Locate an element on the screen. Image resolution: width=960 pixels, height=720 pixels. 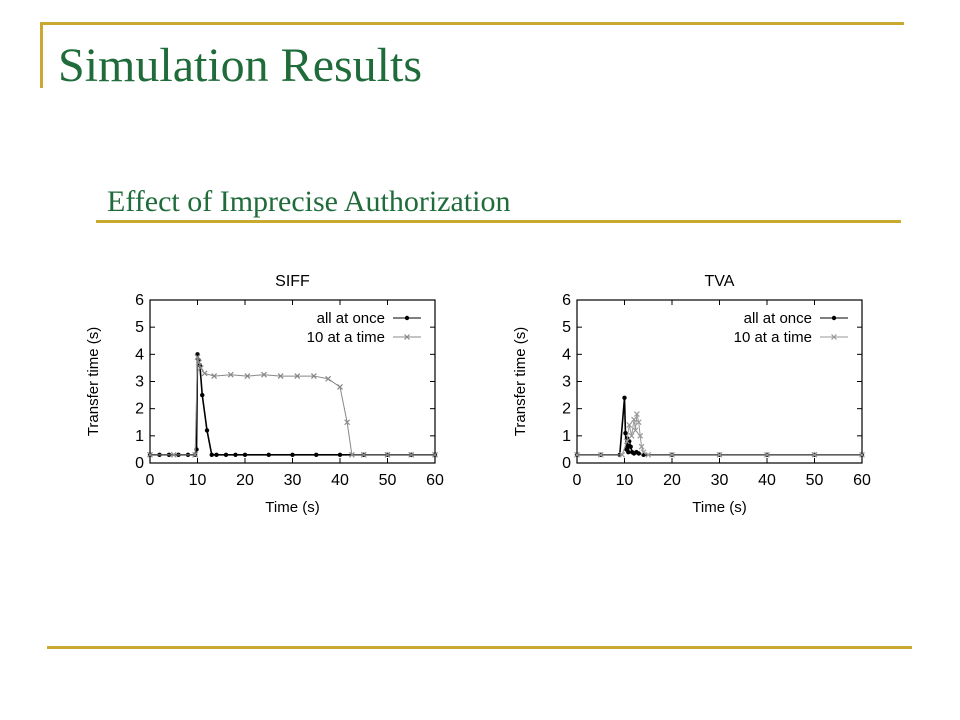
slide-frame-bottom-rule is located at coordinates (479, 647).